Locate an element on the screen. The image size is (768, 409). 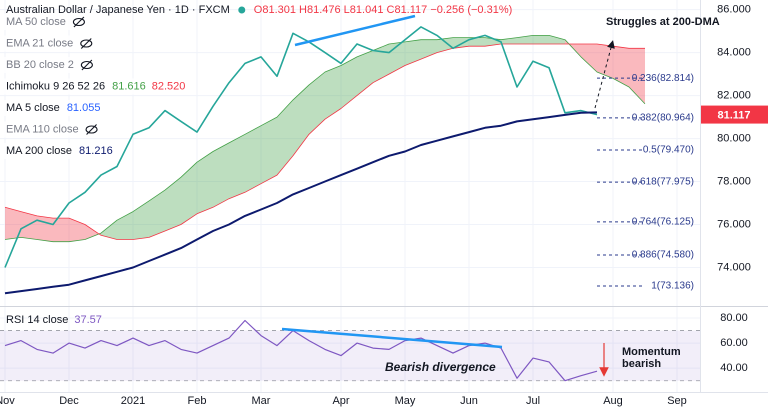
y-tick-label: 86.000 is located at coordinates (734, 10).